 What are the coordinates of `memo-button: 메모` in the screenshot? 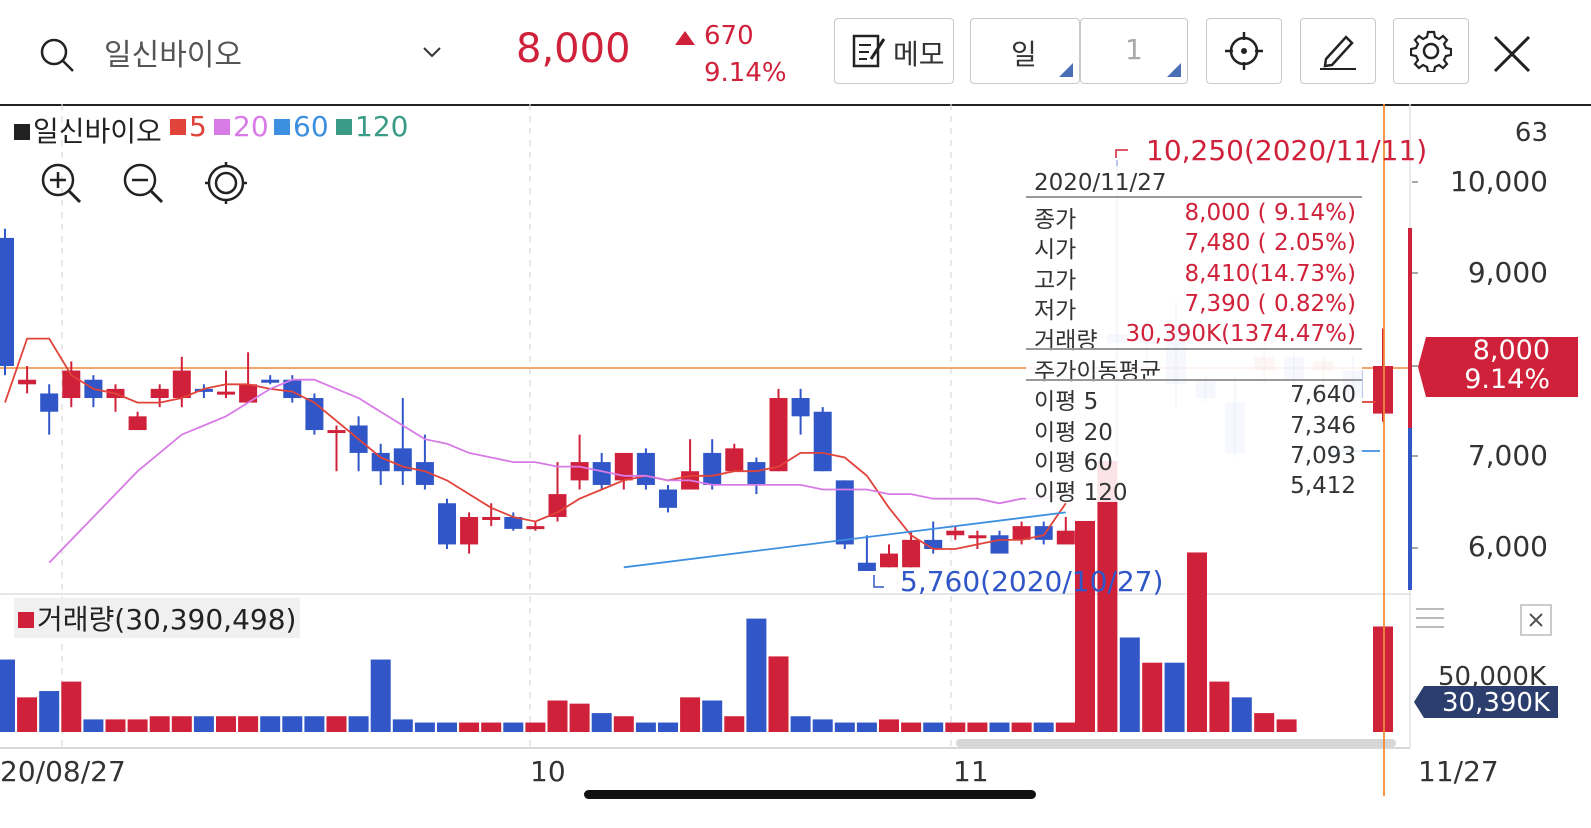 It's located at (894, 51).